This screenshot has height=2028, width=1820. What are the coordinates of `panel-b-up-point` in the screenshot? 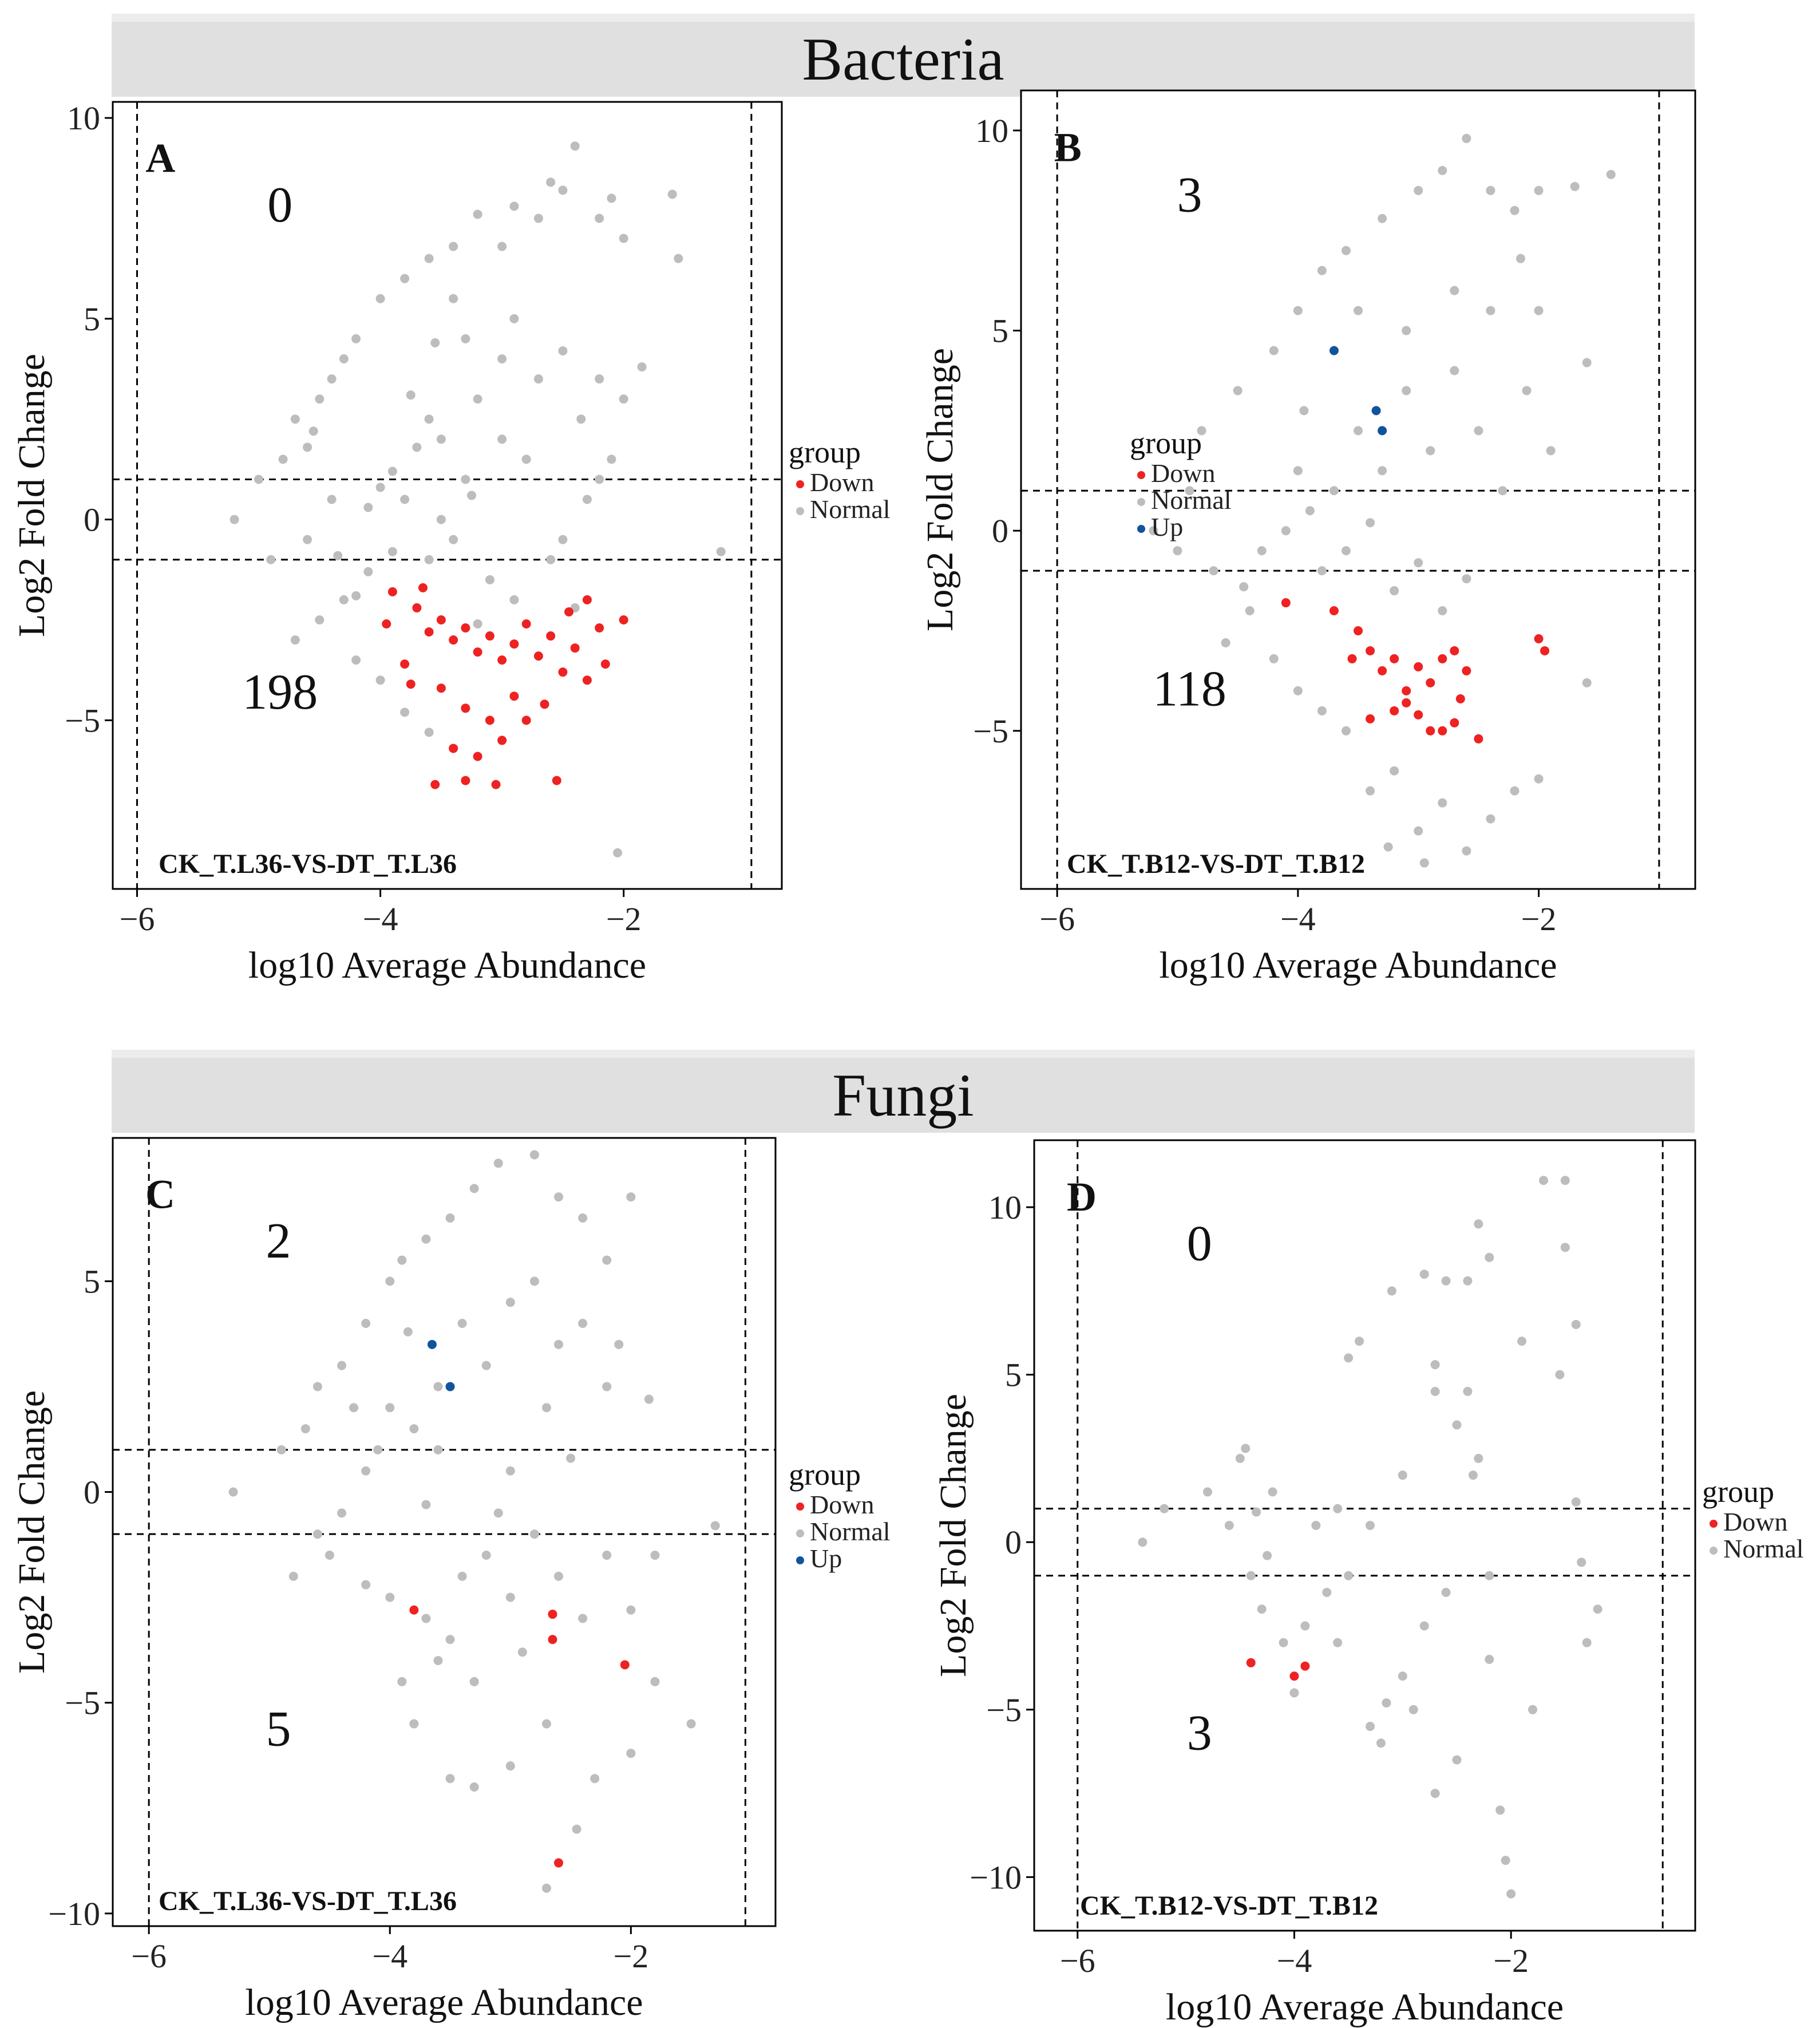 It's located at (1376, 411).